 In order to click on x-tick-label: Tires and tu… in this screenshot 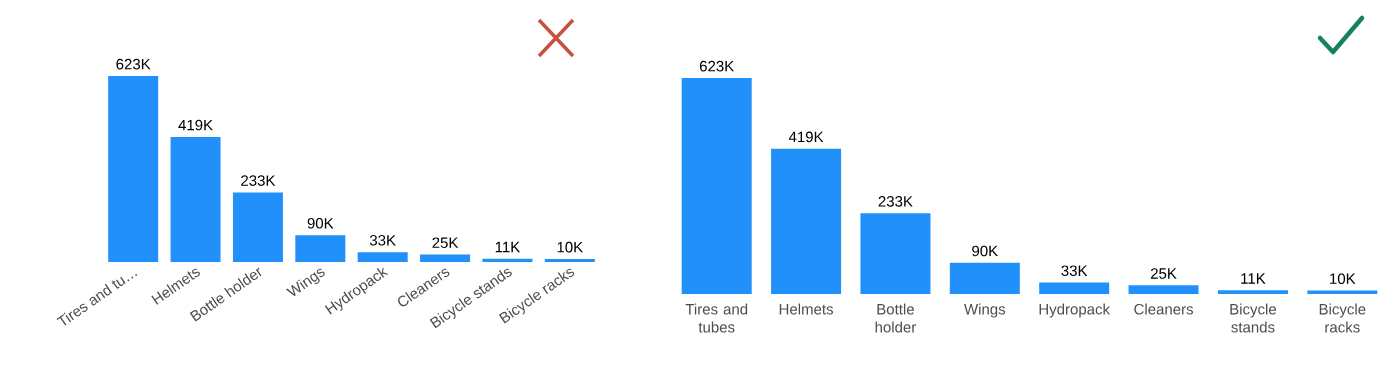, I will do `click(97, 299)`.